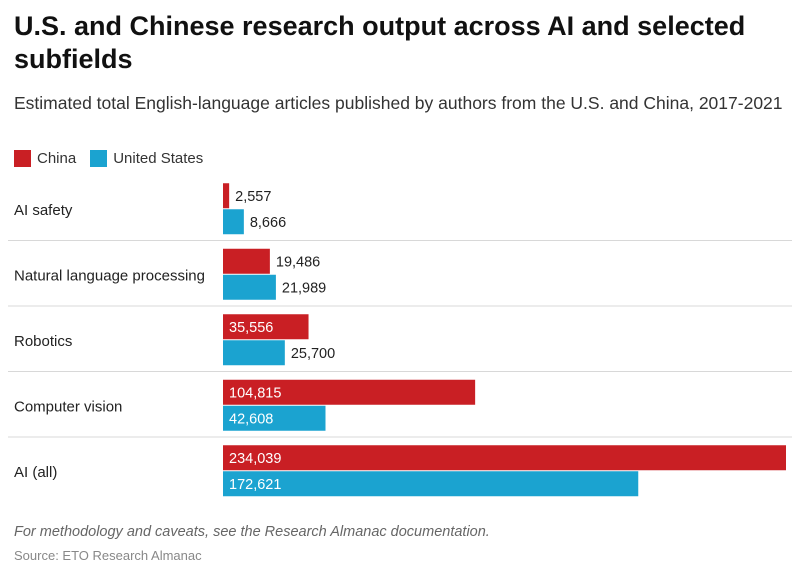 This screenshot has height=580, width=800. What do you see at coordinates (68, 407) in the screenshot?
I see `category-label-computer-vision: Computer vision` at bounding box center [68, 407].